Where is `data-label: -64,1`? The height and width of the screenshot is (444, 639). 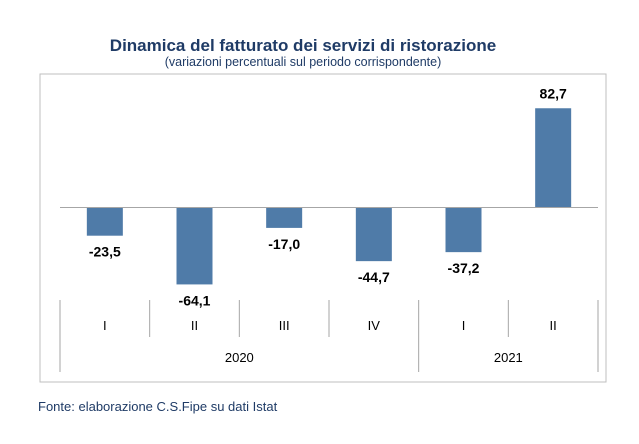
data-label: -64,1 is located at coordinates (195, 300).